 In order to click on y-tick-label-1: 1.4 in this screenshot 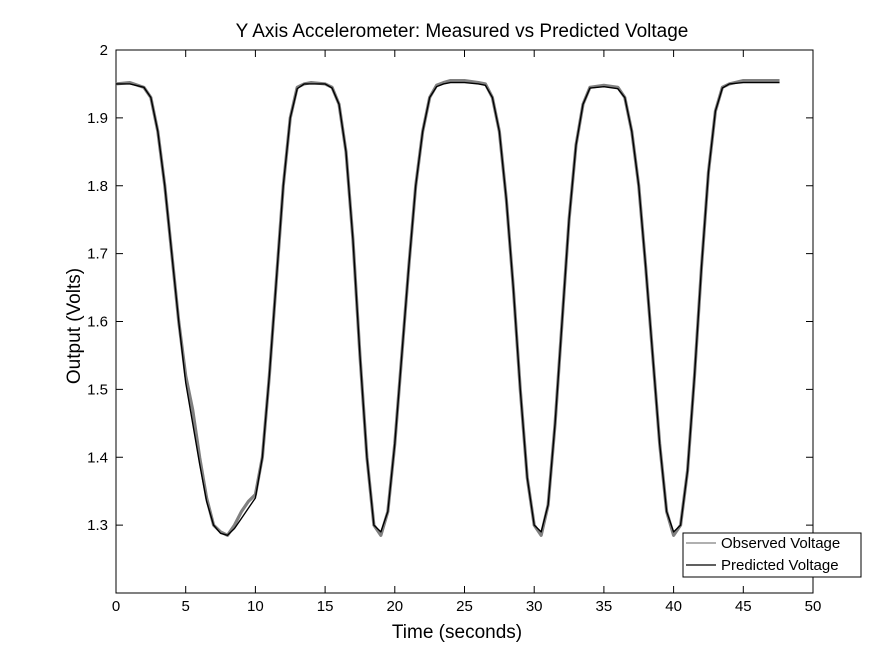, I will do `click(97, 457)`.